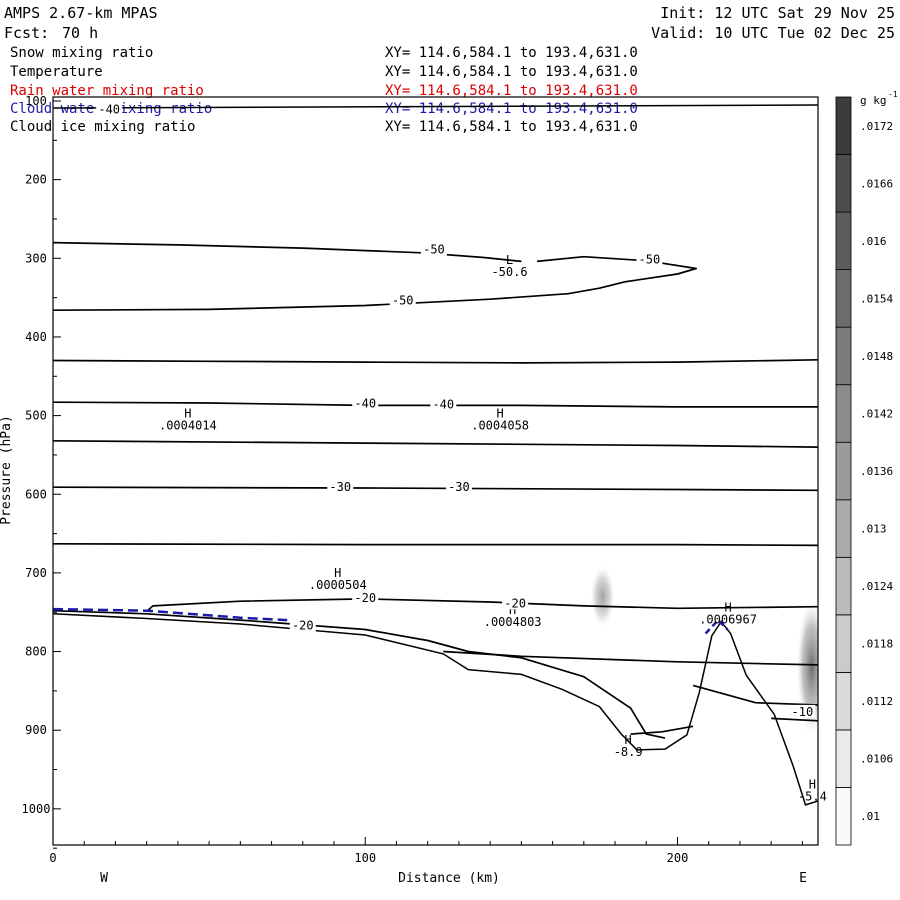 Image resolution: width=900 pixels, height=900 pixels. What do you see at coordinates (338, 585) in the screenshot?
I see `extremum-value-2: .0000504` at bounding box center [338, 585].